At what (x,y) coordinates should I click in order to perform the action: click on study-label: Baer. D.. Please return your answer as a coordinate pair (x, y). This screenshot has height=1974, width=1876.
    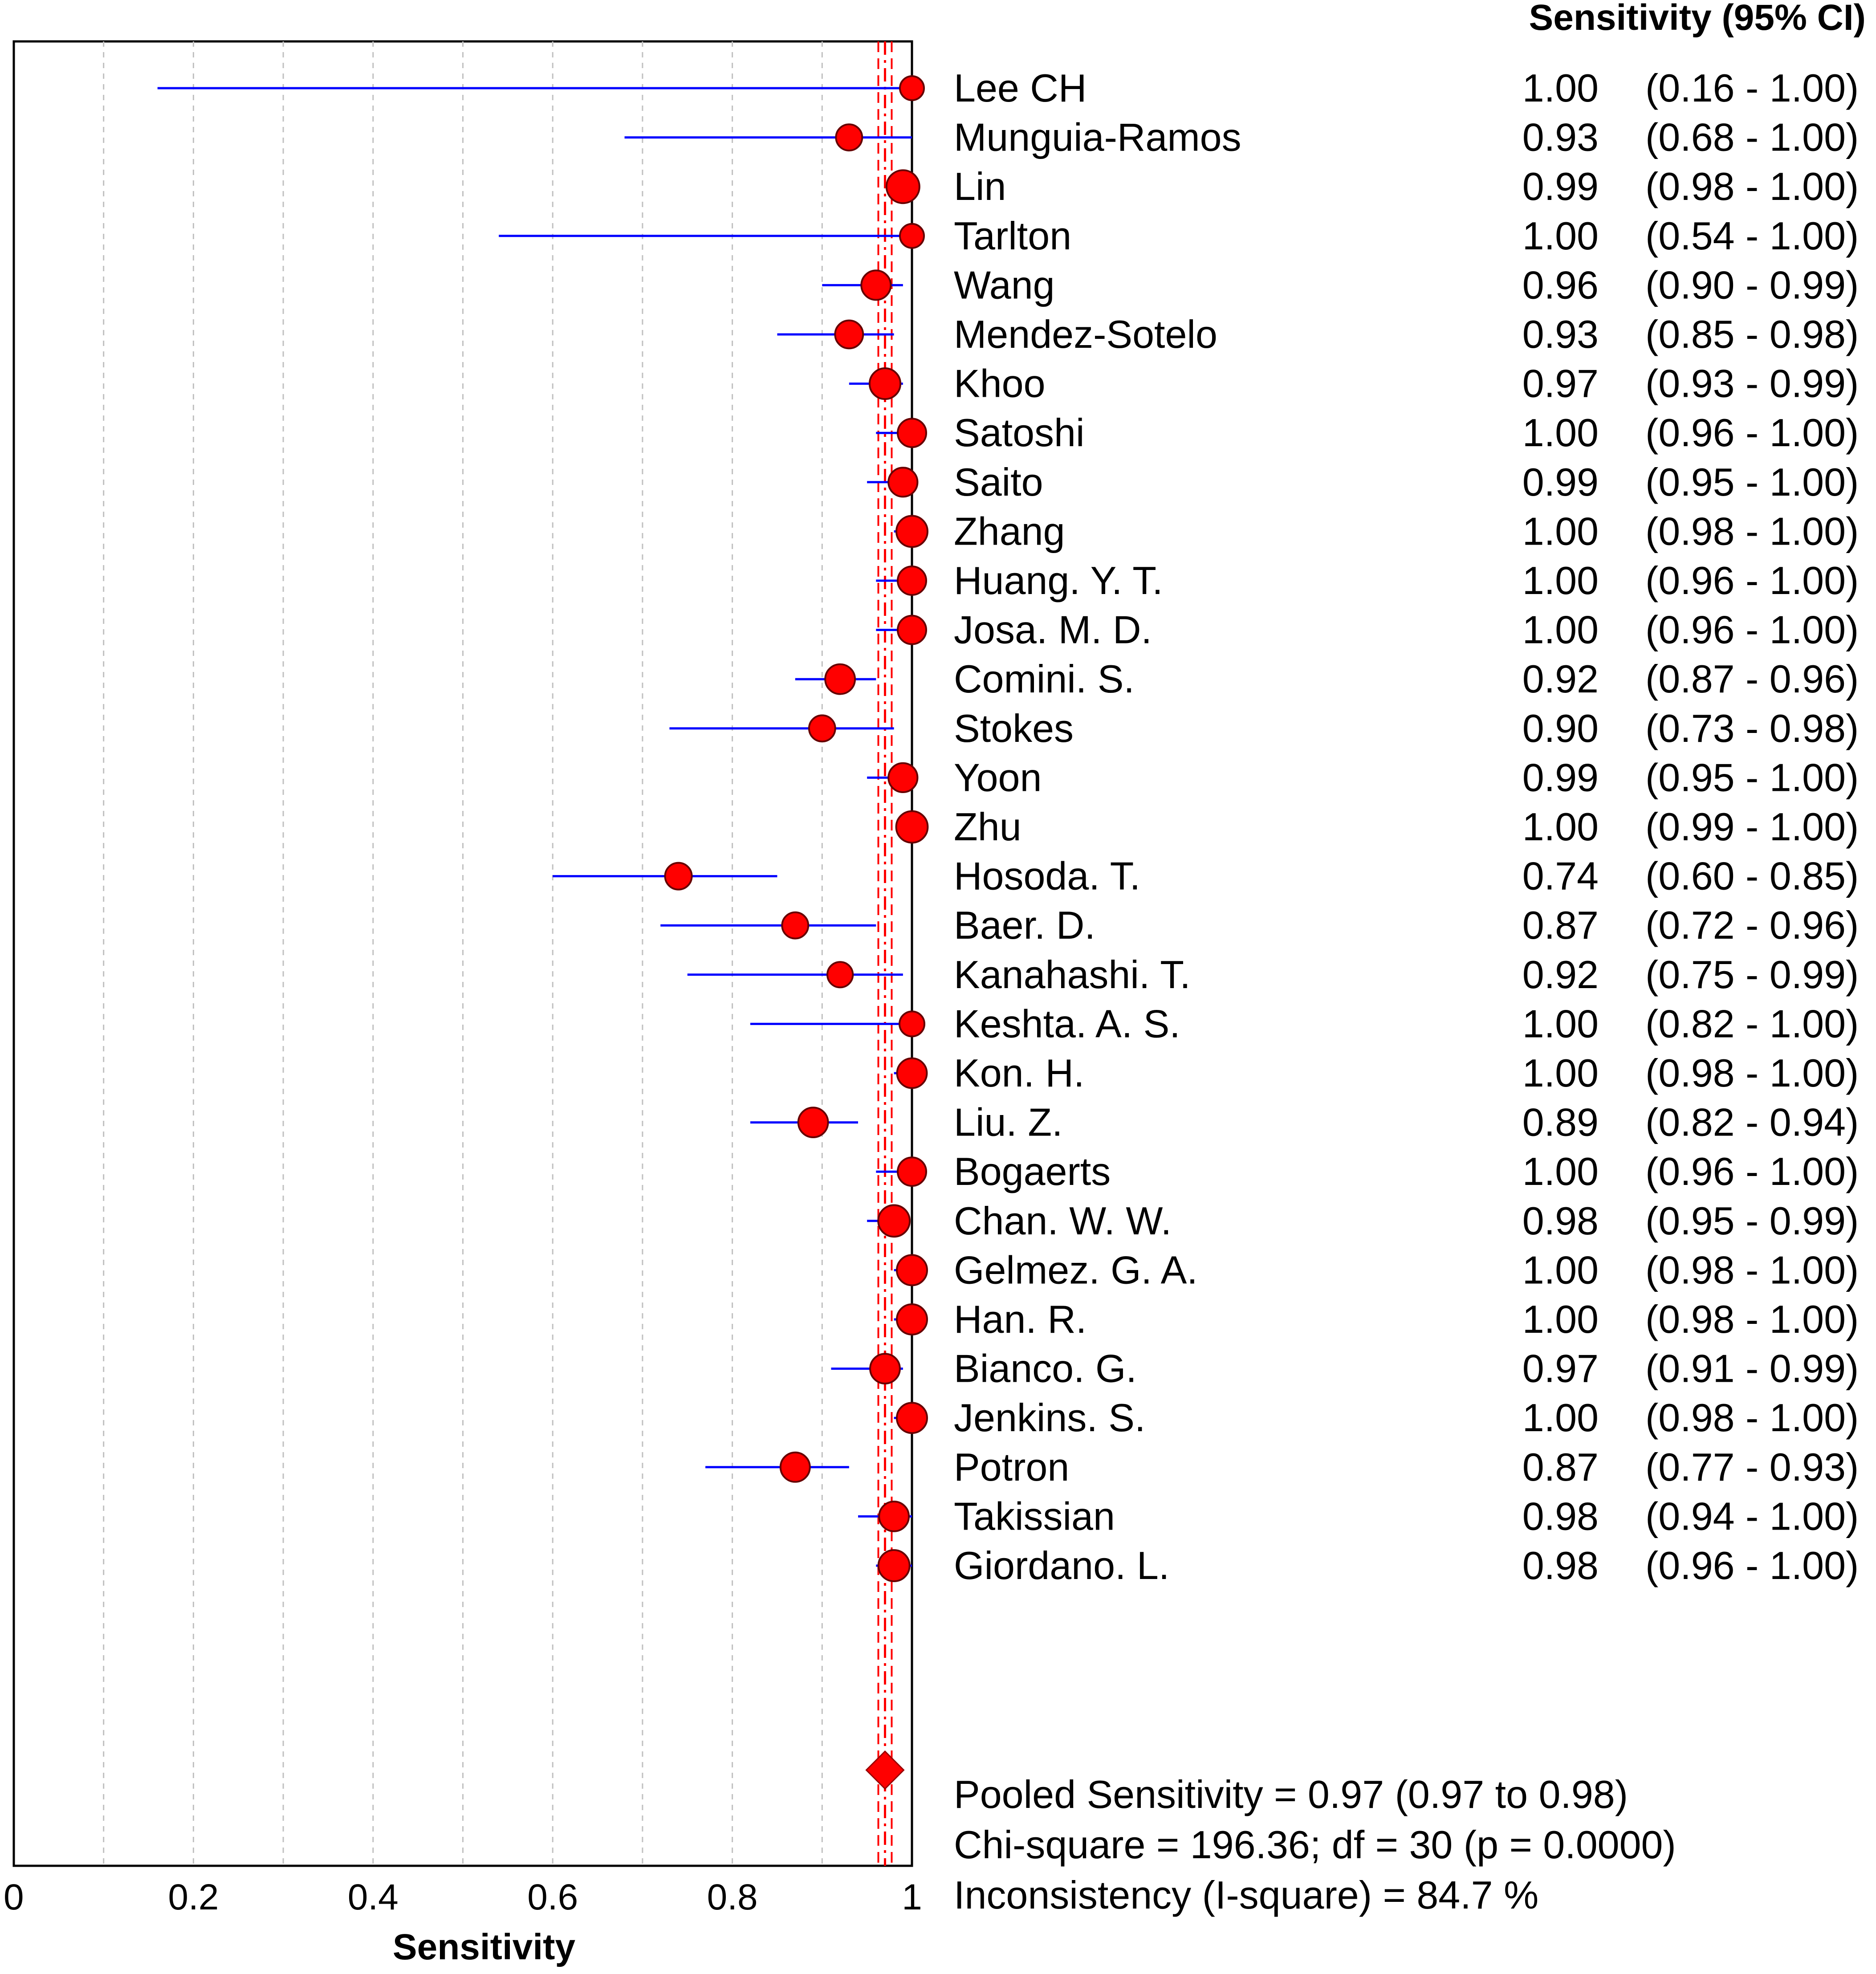
    Looking at the image, I should click on (1024, 925).